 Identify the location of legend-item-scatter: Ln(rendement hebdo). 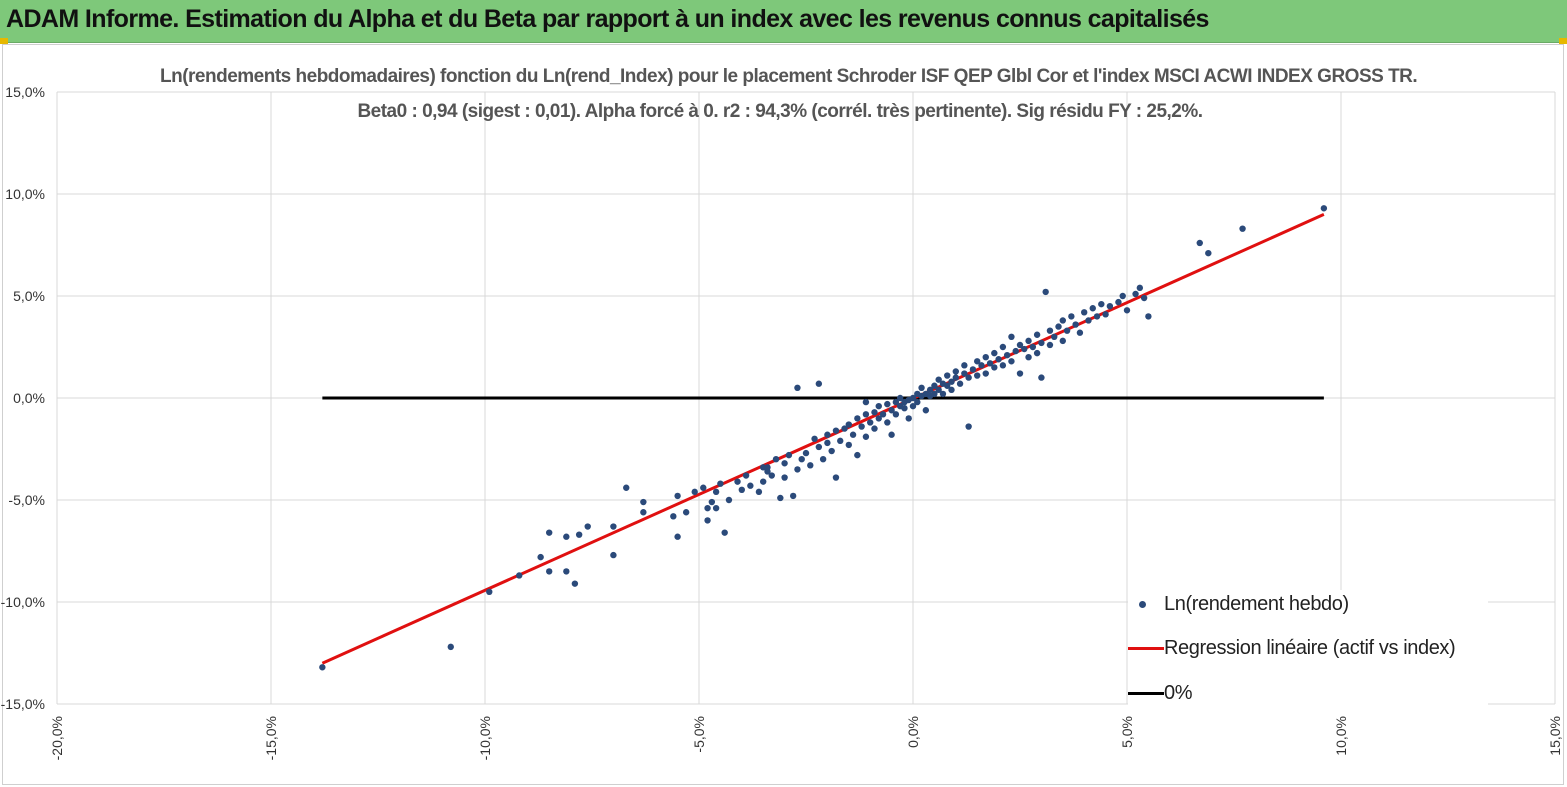
(1308, 605).